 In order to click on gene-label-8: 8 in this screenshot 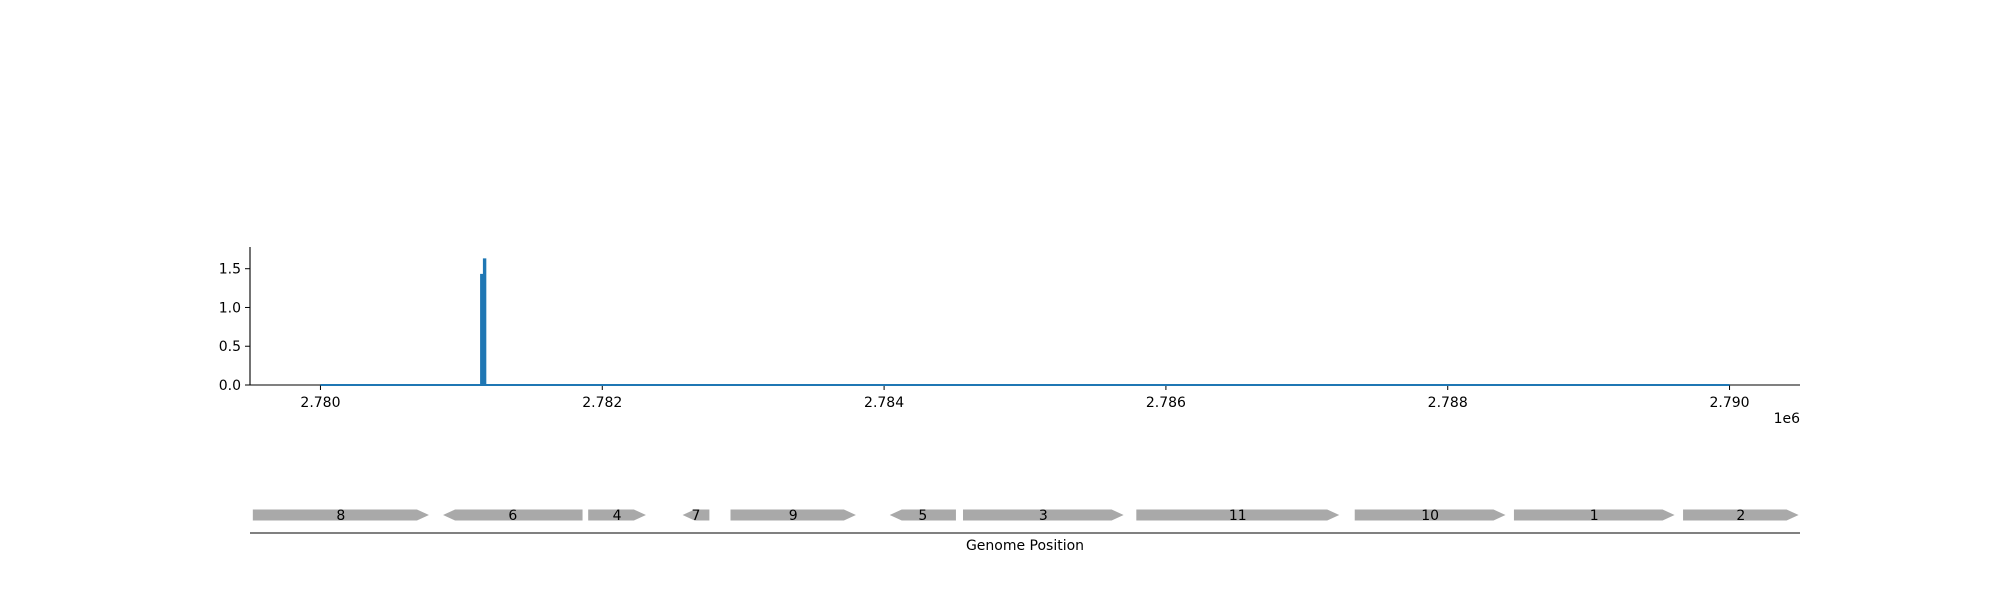, I will do `click(340, 516)`.